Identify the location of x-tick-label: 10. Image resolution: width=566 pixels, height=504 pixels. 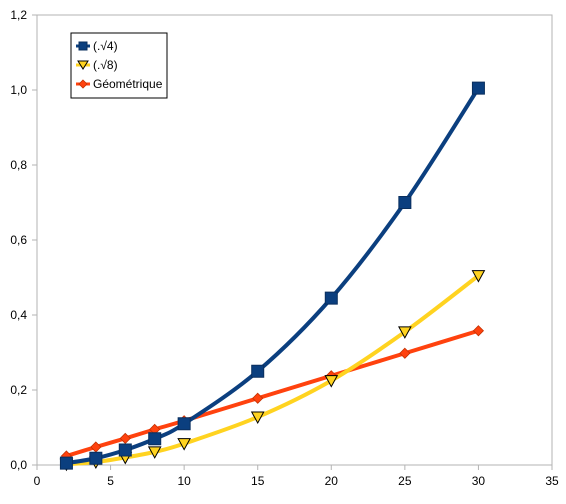
(184, 481).